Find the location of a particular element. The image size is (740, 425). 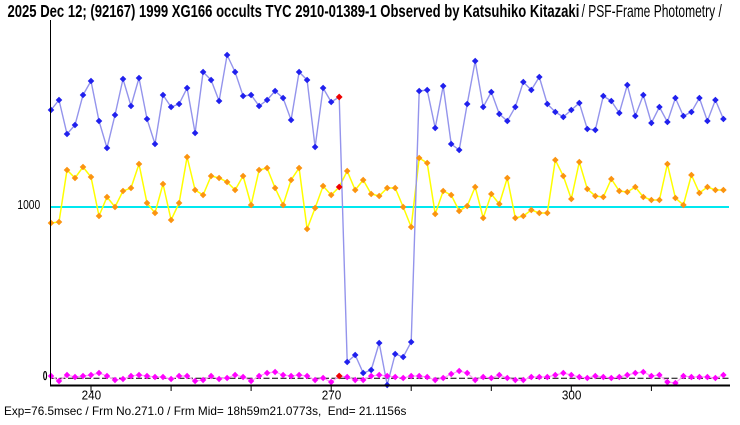

svg-text: 1000 is located at coordinates (28, 205).